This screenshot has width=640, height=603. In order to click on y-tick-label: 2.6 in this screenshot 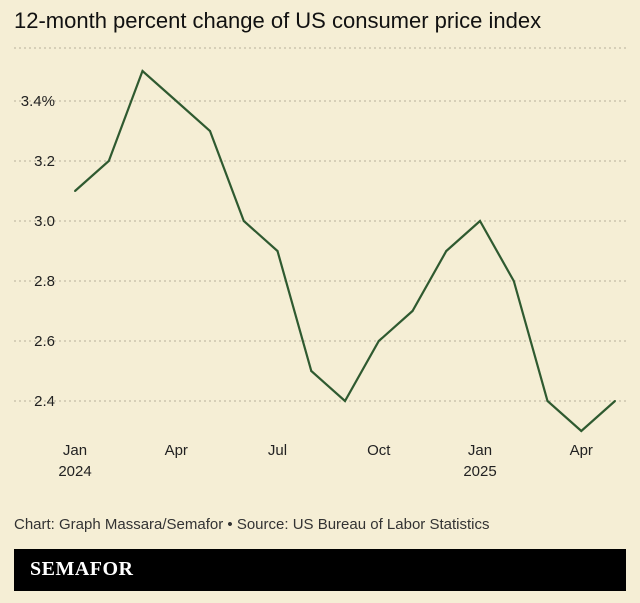, I will do `click(44, 341)`.